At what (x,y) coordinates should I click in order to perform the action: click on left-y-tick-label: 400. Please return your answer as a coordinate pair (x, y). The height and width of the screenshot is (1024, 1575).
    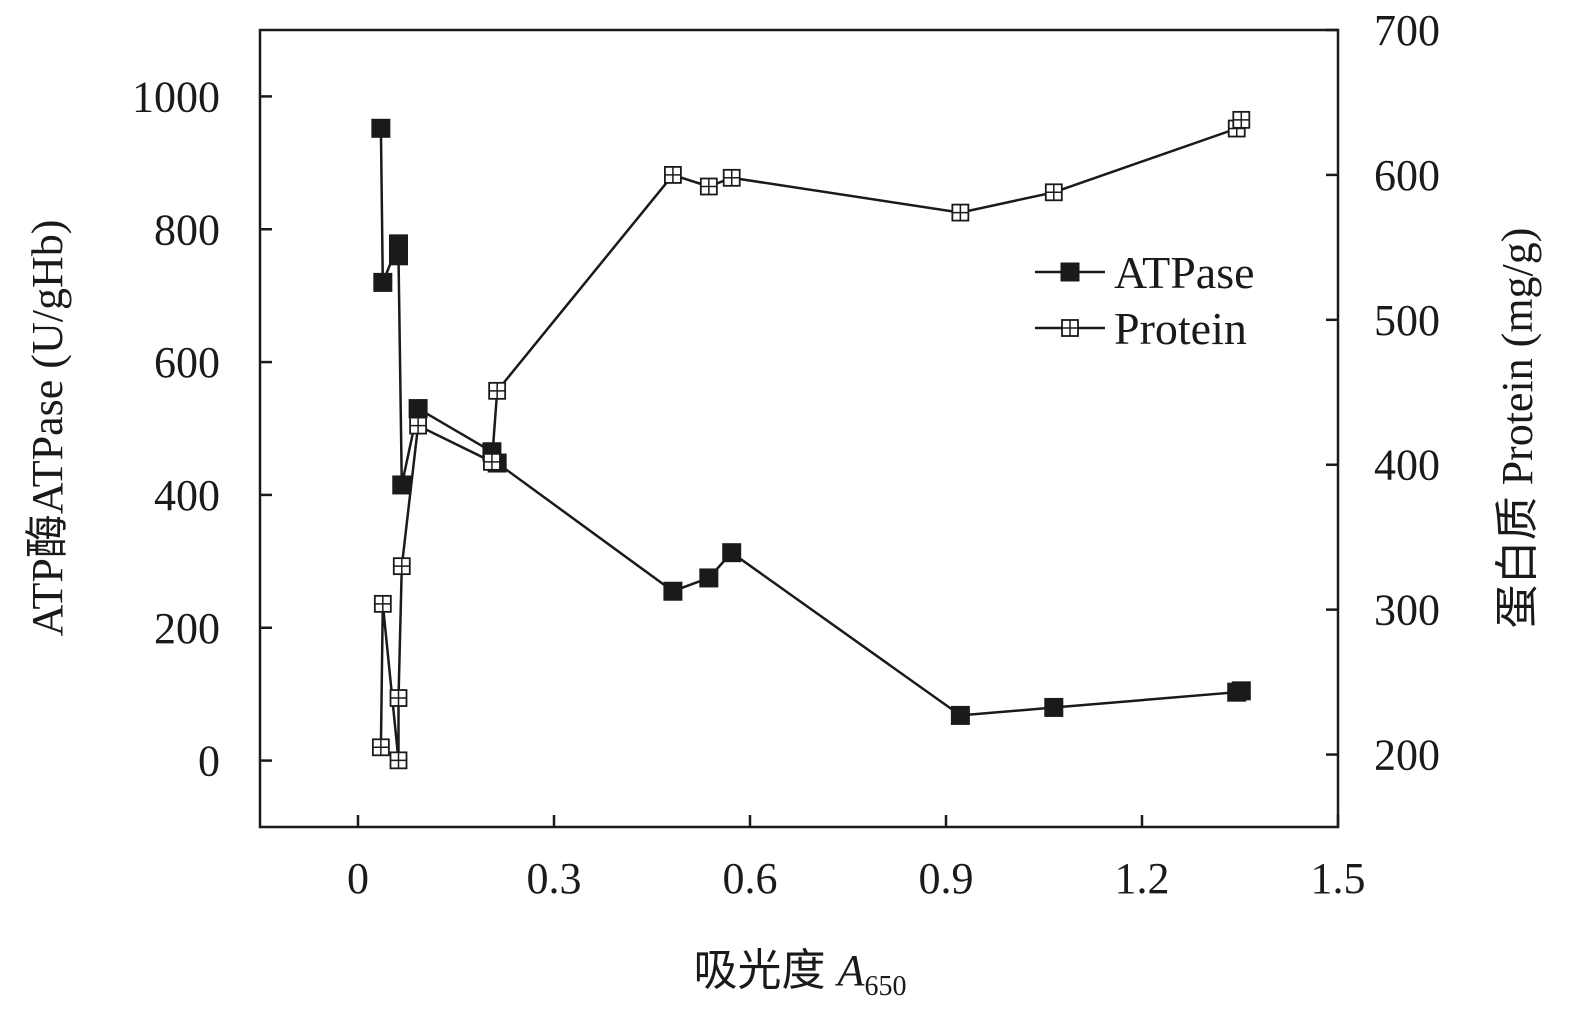
    Looking at the image, I should click on (187, 495).